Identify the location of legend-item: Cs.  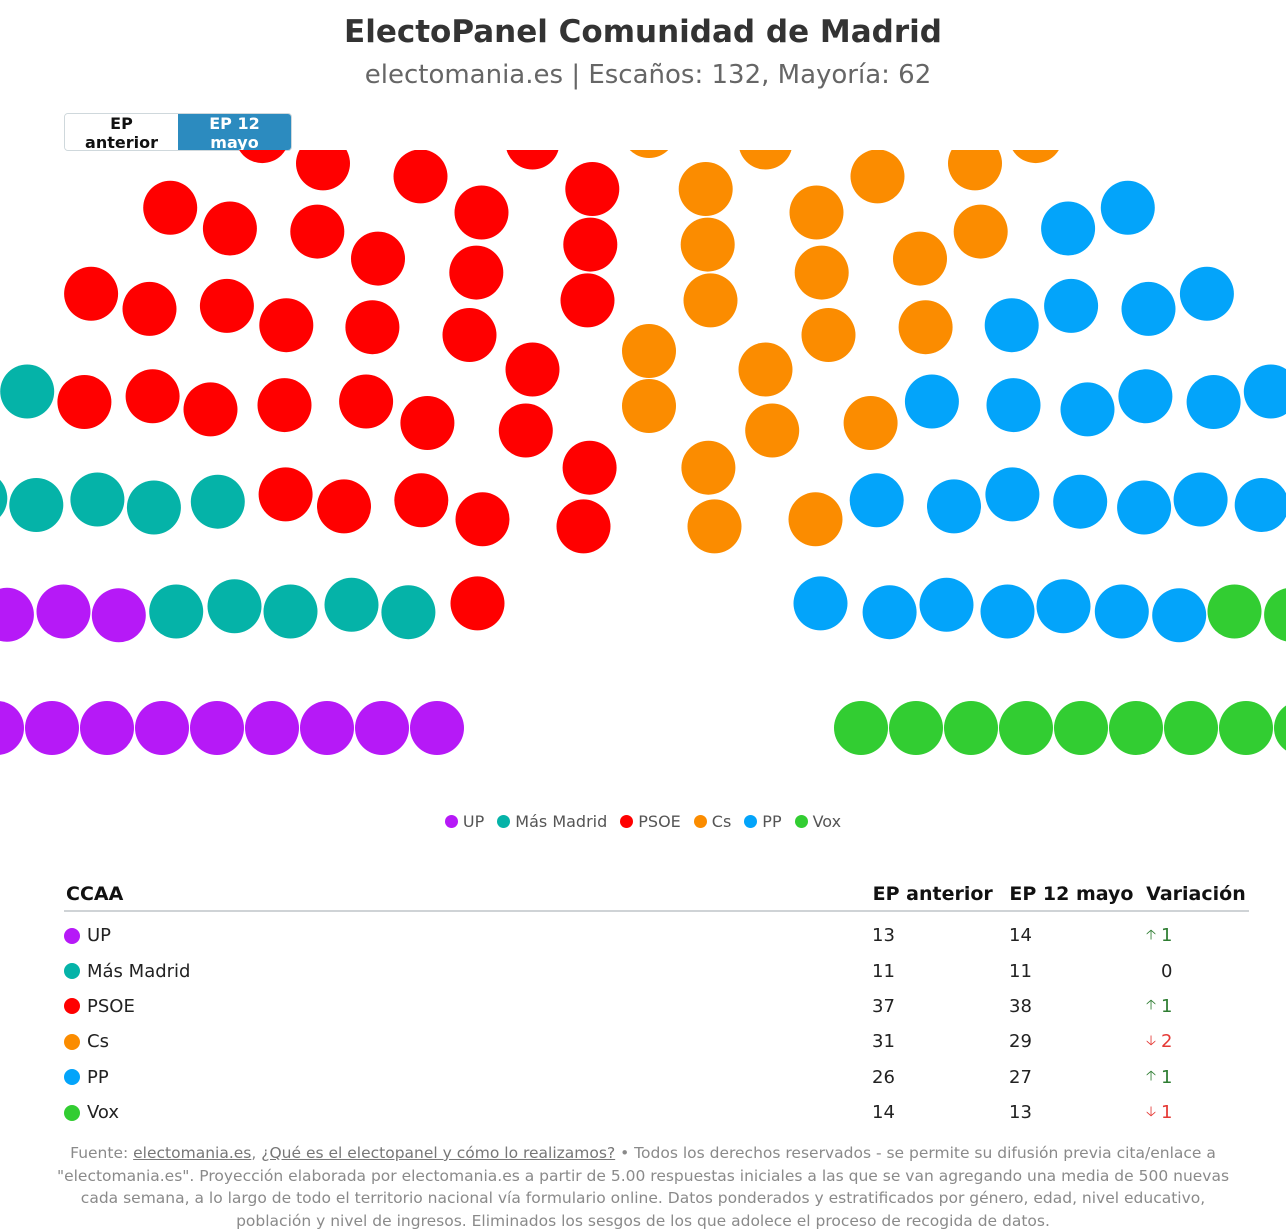
(712, 821).